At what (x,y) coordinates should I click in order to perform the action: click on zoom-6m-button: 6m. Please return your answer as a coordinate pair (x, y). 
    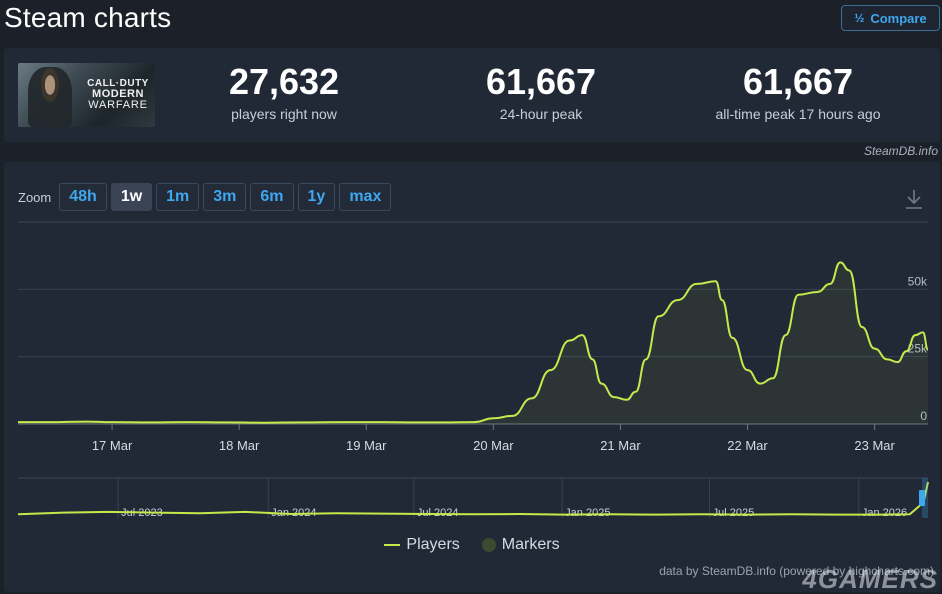
    Looking at the image, I should click on (272, 197).